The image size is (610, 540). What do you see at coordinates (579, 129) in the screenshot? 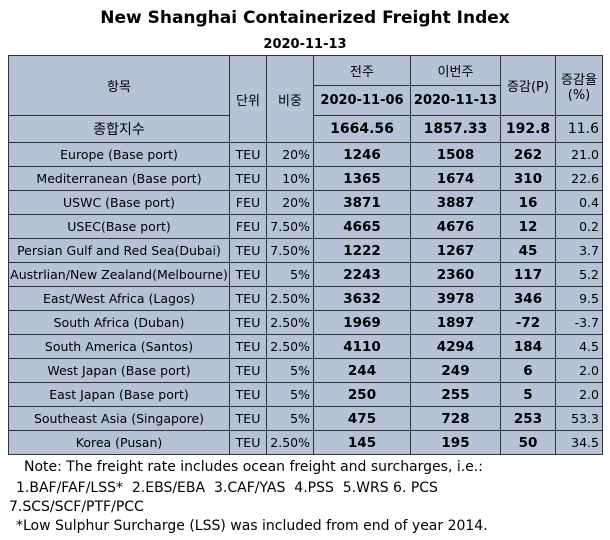
I see `composite-rate: 11.6` at bounding box center [579, 129].